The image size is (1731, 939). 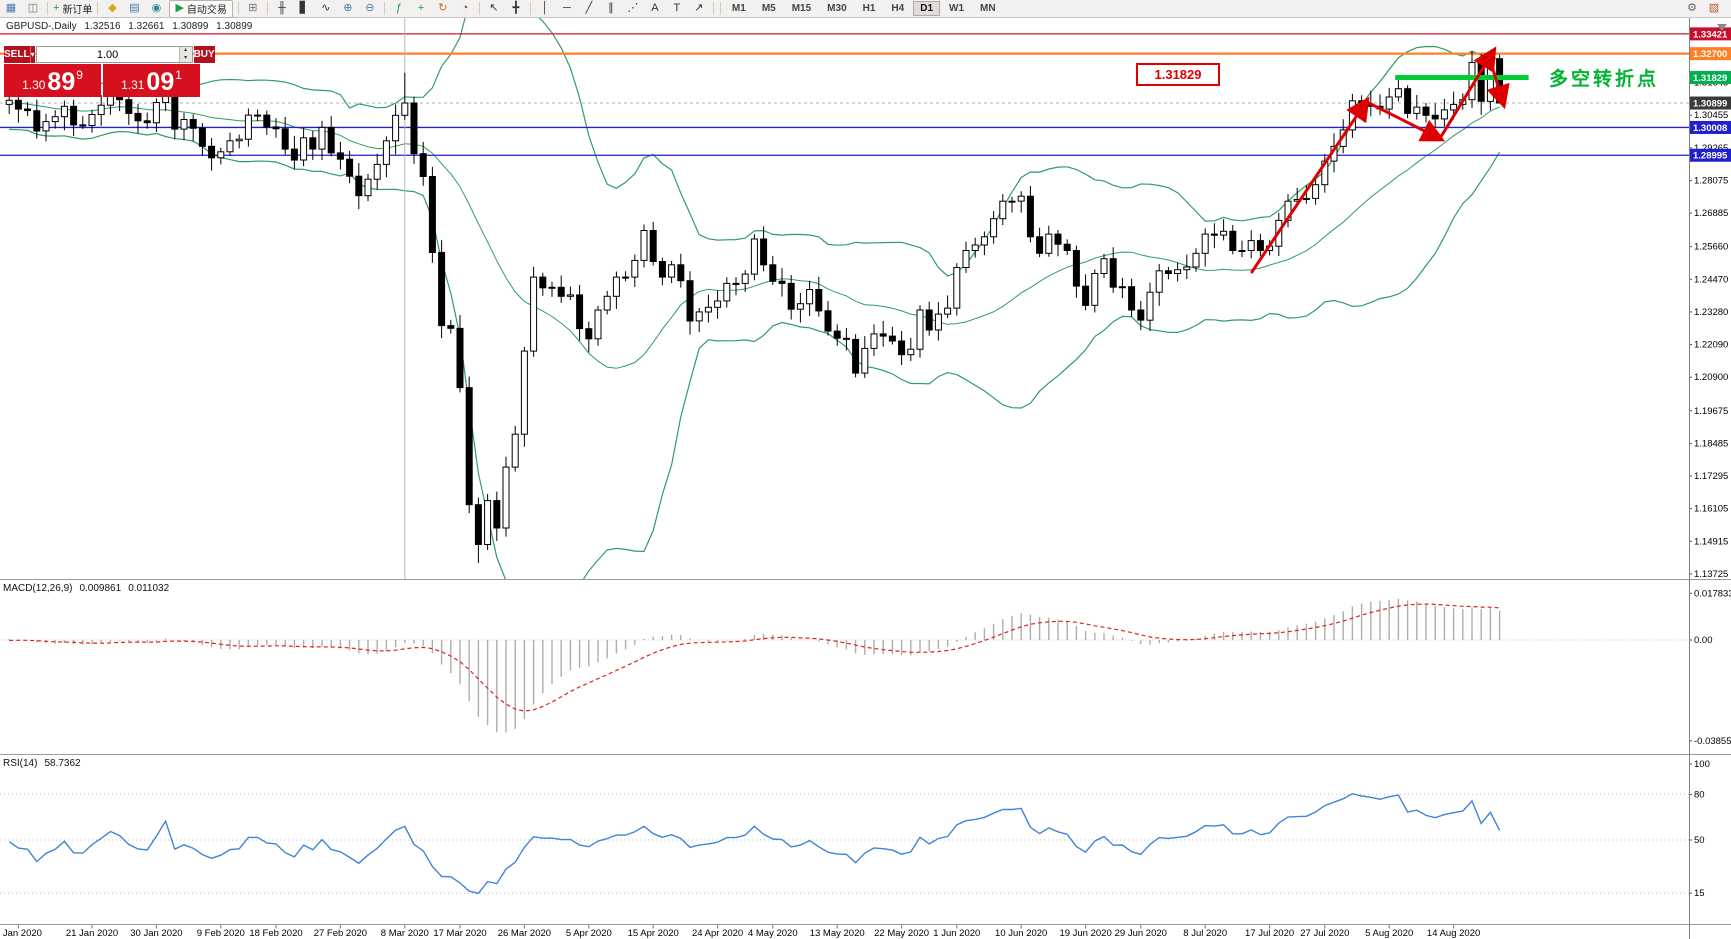 I want to click on price-axis-label: 1.24470, so click(x=1711, y=279).